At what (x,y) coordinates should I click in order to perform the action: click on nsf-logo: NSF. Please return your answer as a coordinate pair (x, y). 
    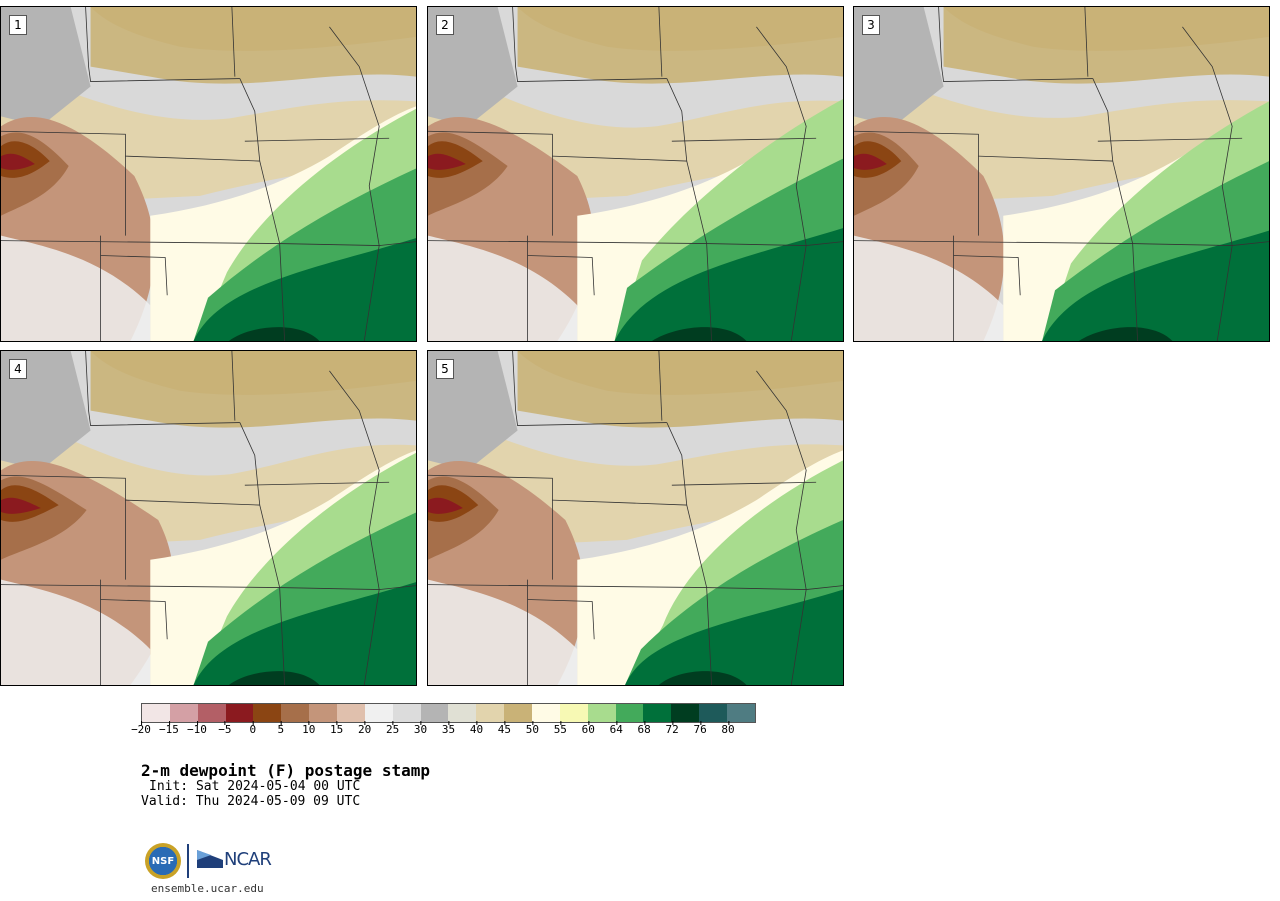
    Looking at the image, I should click on (163, 861).